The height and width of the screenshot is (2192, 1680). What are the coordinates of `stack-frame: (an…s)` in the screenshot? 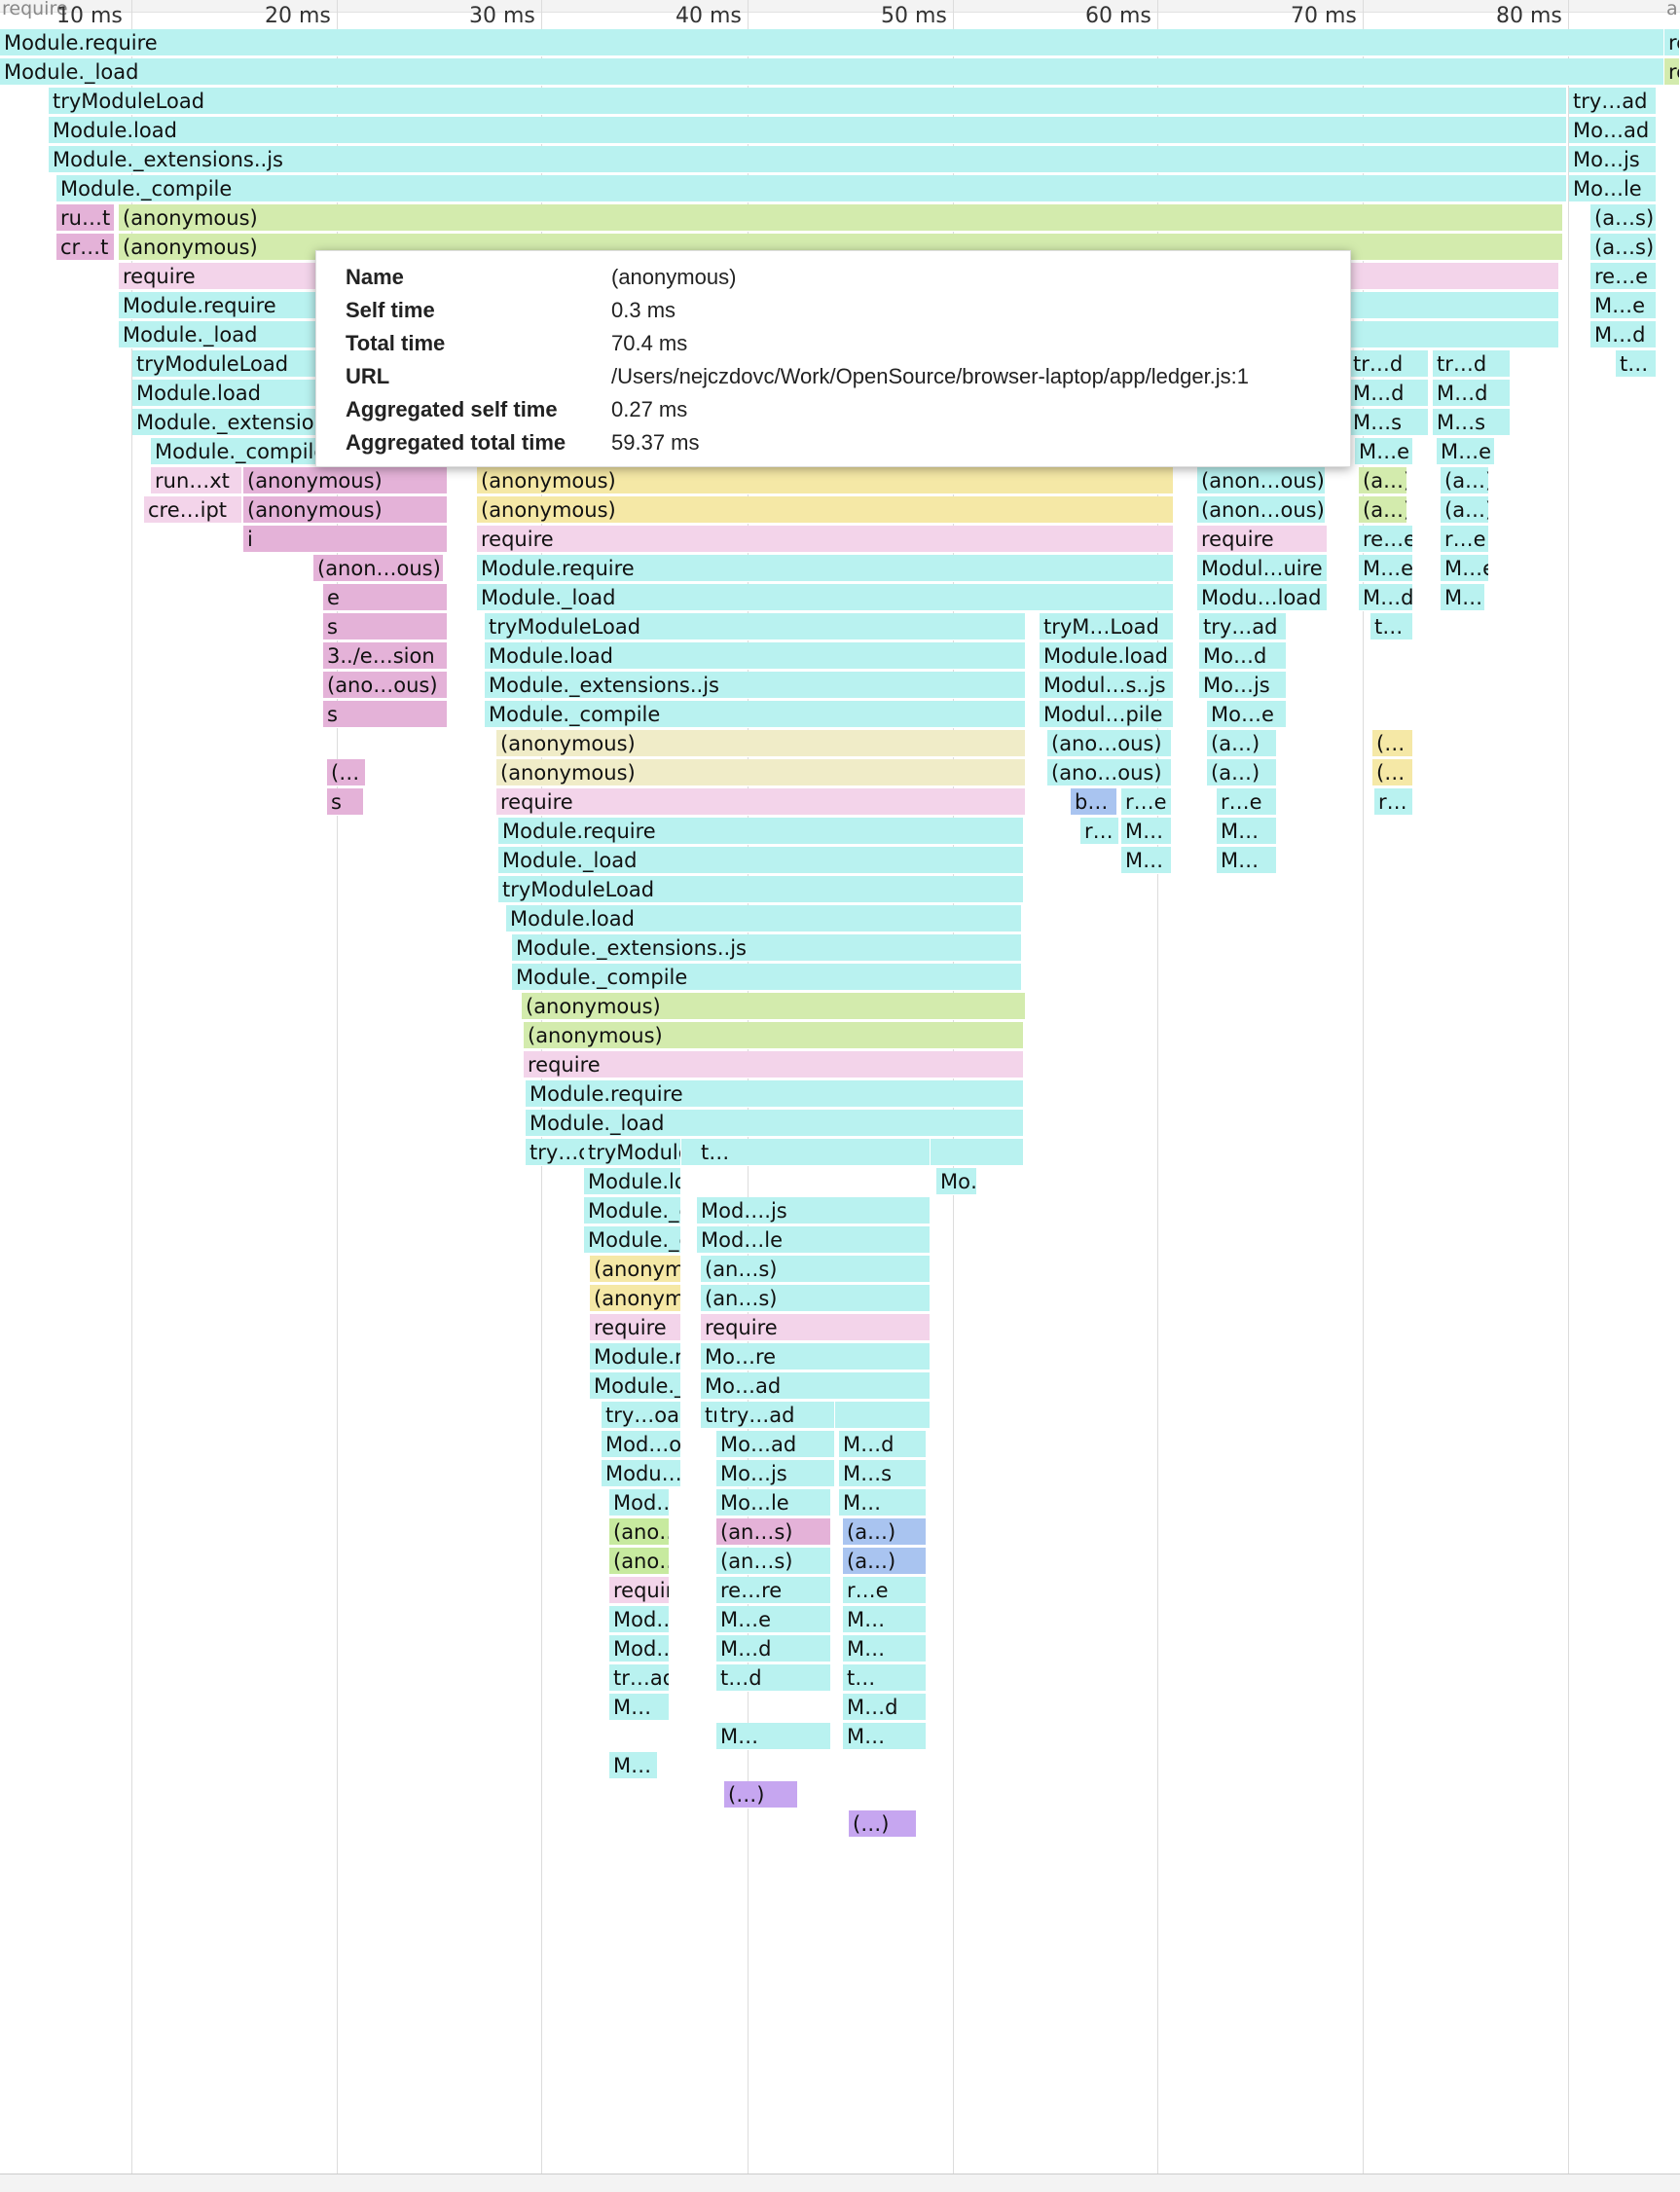 It's located at (816, 1270).